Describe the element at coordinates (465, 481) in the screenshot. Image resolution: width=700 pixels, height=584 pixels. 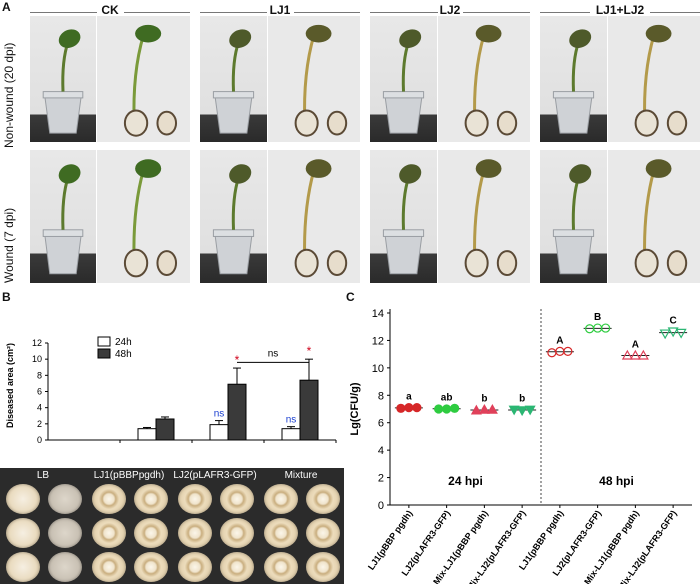
I see `group-label: 24 hpi` at that location.